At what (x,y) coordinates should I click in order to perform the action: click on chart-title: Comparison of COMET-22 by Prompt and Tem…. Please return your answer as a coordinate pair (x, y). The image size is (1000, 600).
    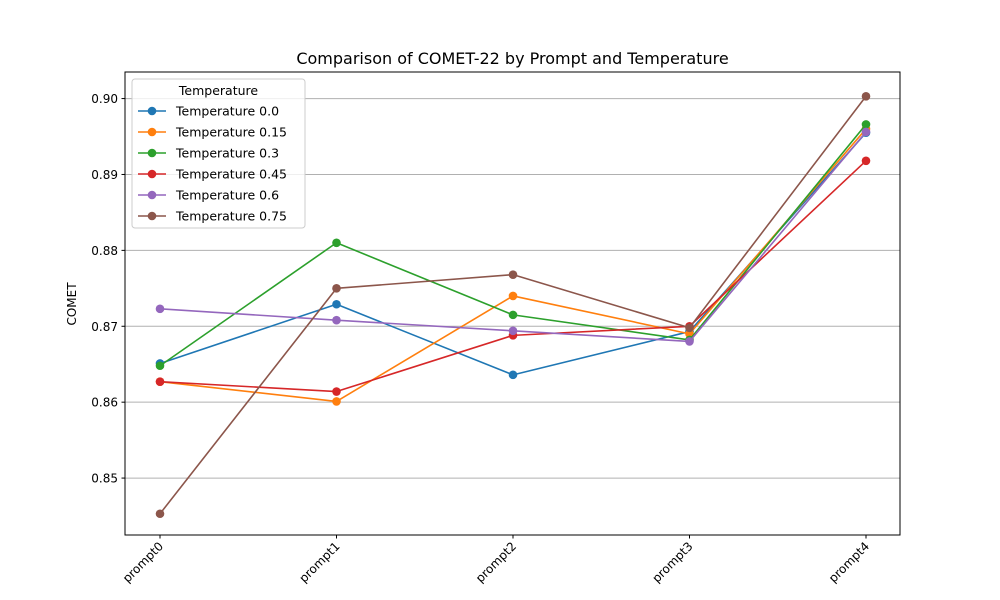
    Looking at the image, I should click on (512, 58).